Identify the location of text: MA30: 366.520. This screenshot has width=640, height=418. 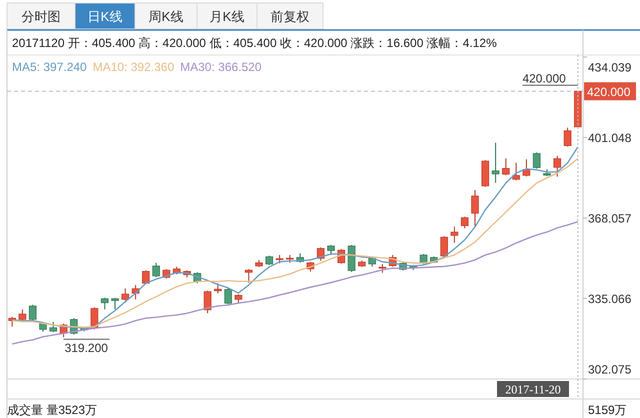
(221, 67).